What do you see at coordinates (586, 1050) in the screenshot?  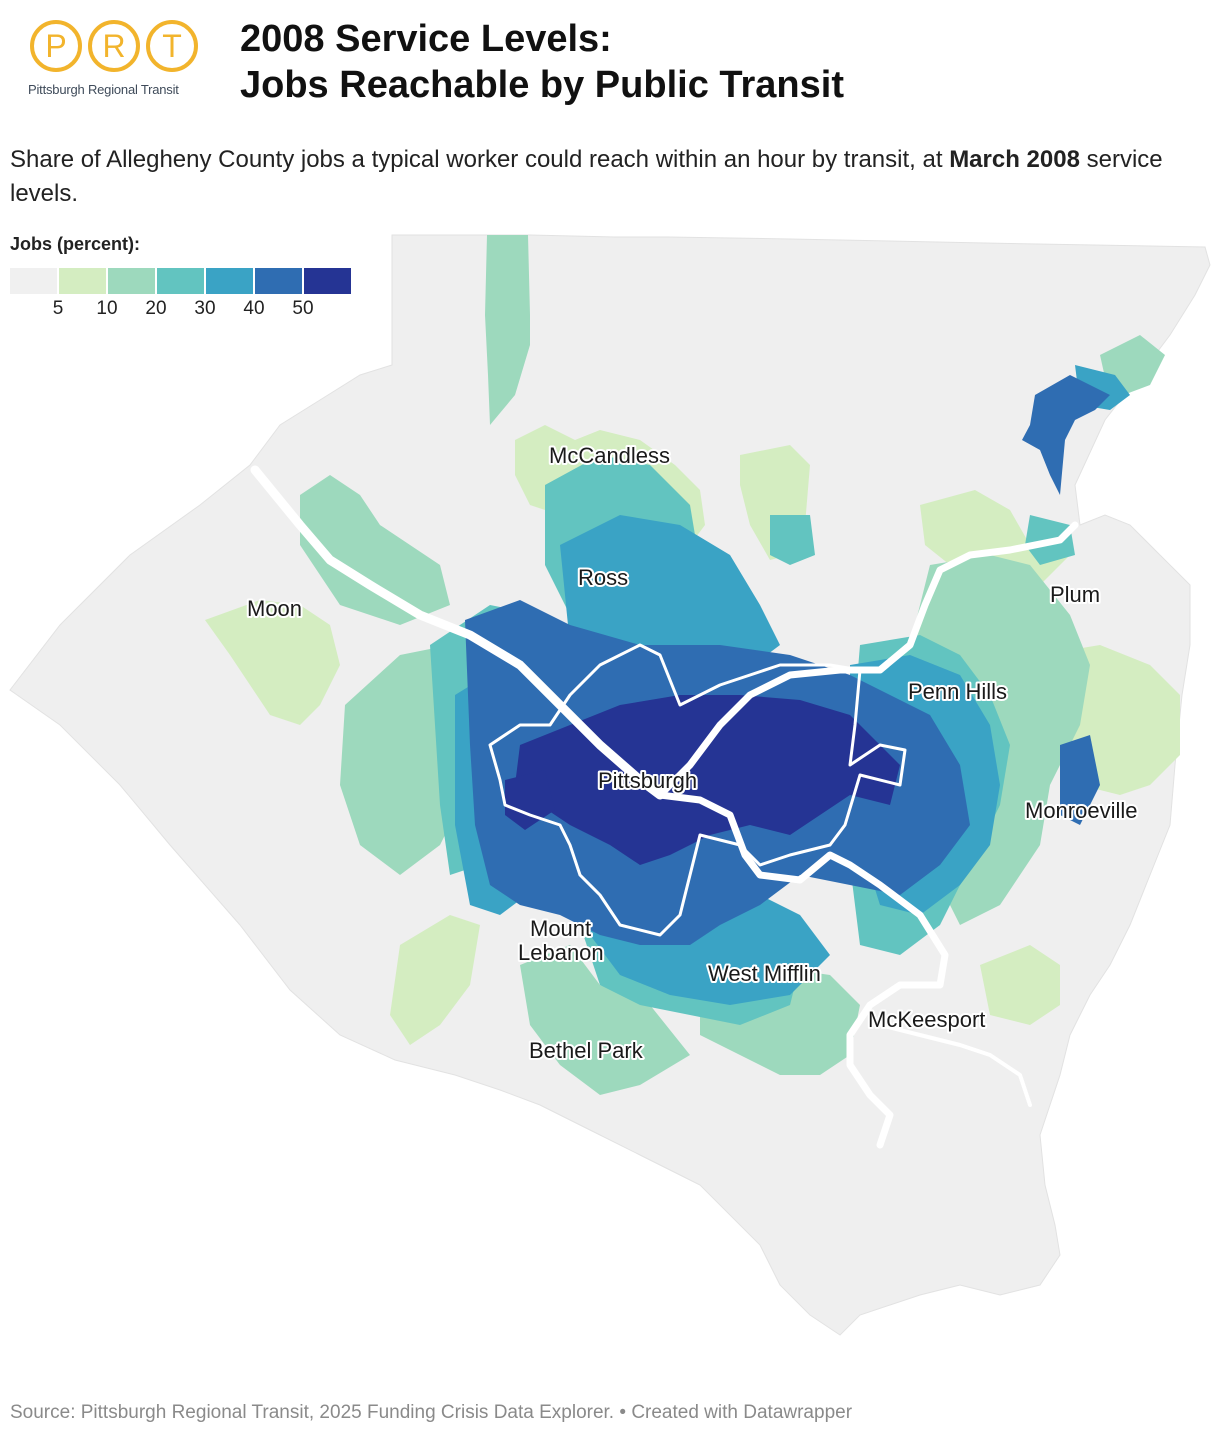 I see `label-bethel-park: Bethel Park` at bounding box center [586, 1050].